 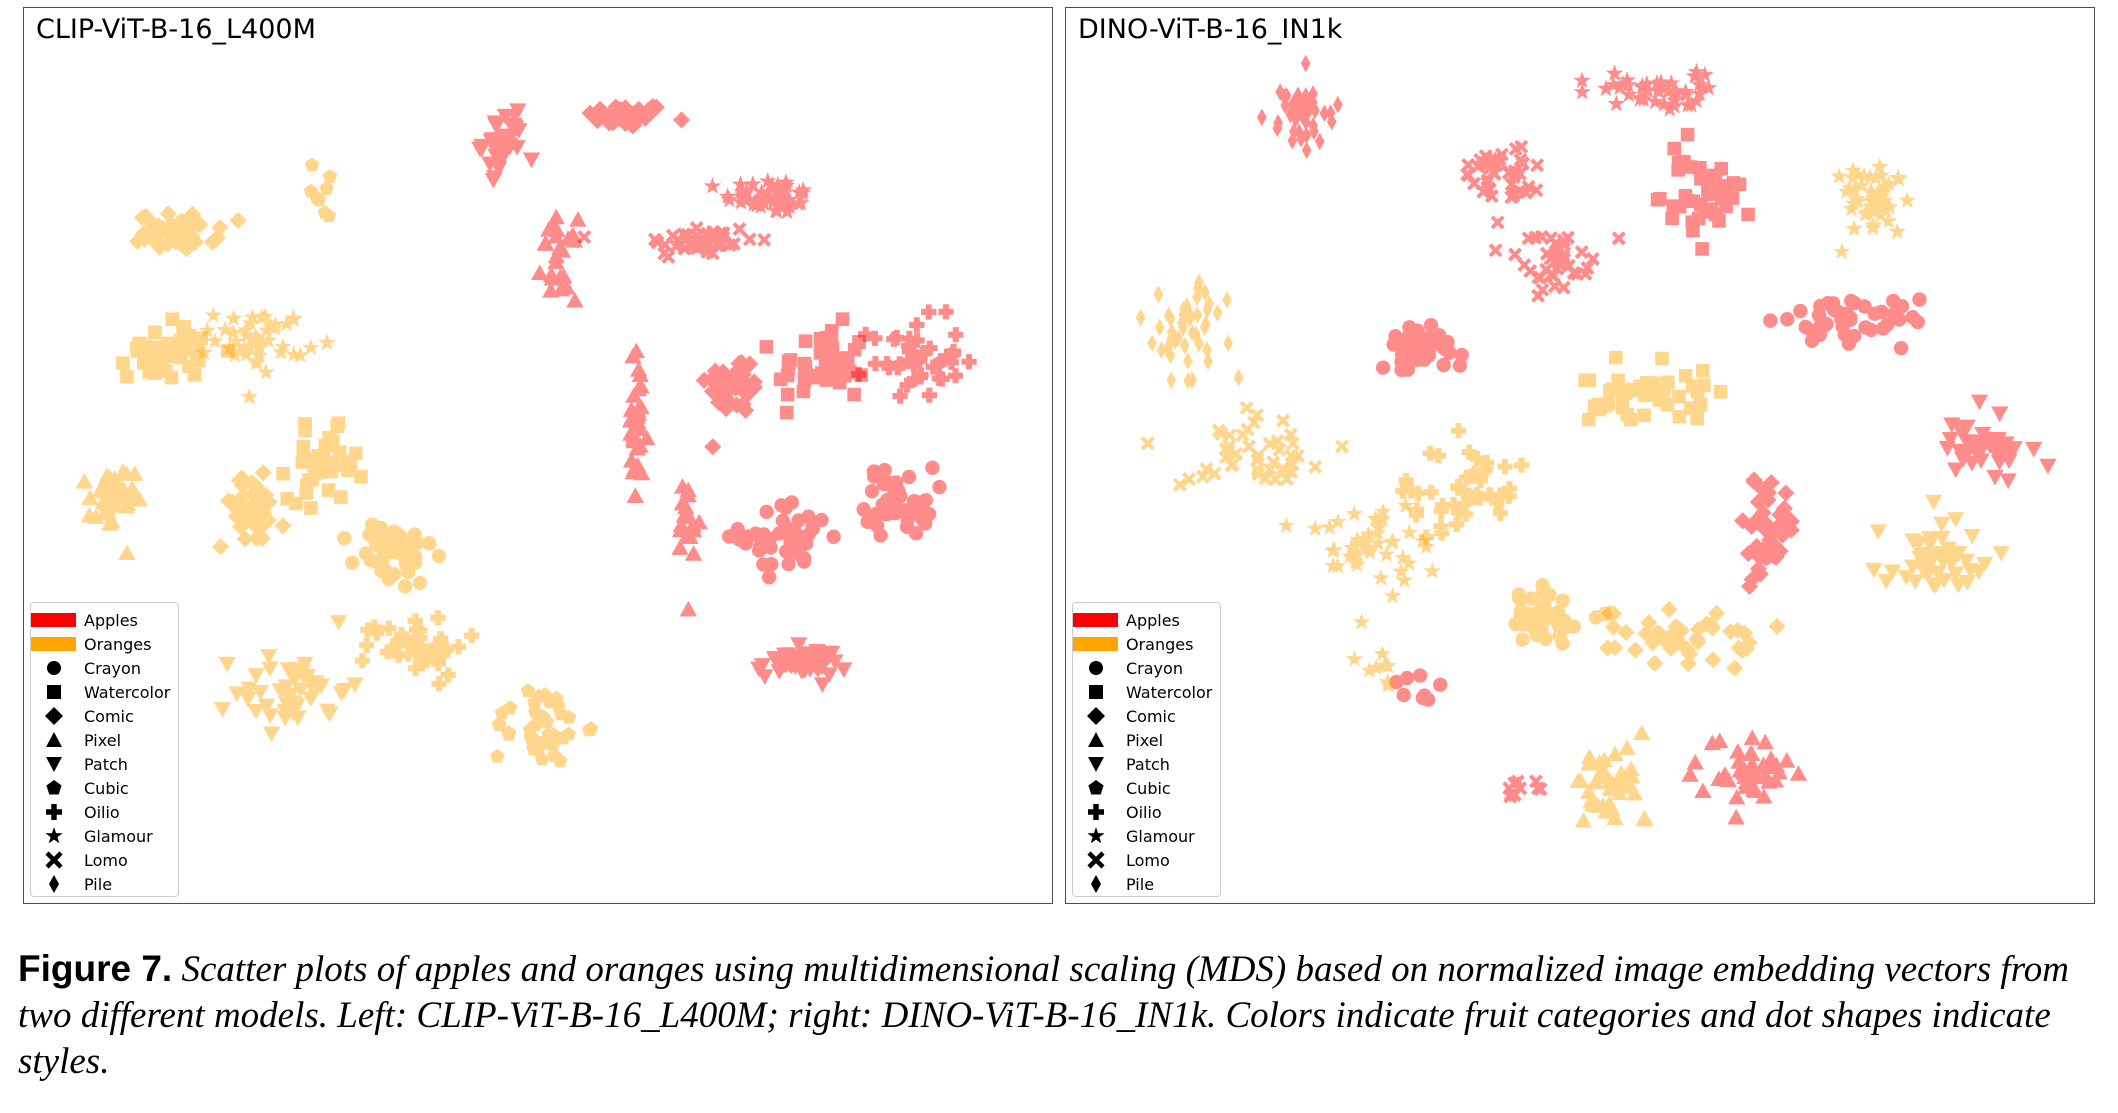 What do you see at coordinates (1702, 191) in the screenshot?
I see `cluster-apples-watercolor` at bounding box center [1702, 191].